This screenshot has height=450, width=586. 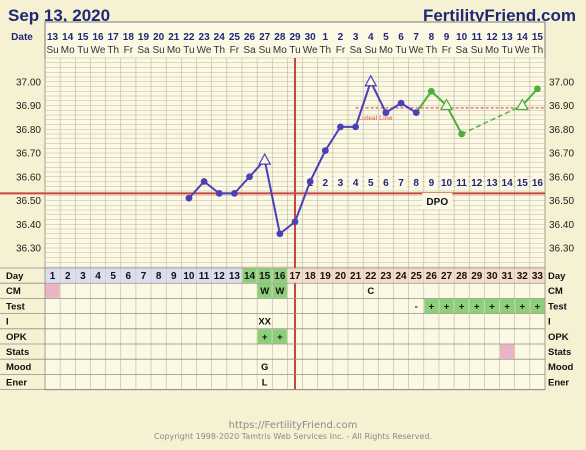 I want to click on date-tick: 11, so click(x=477, y=37).